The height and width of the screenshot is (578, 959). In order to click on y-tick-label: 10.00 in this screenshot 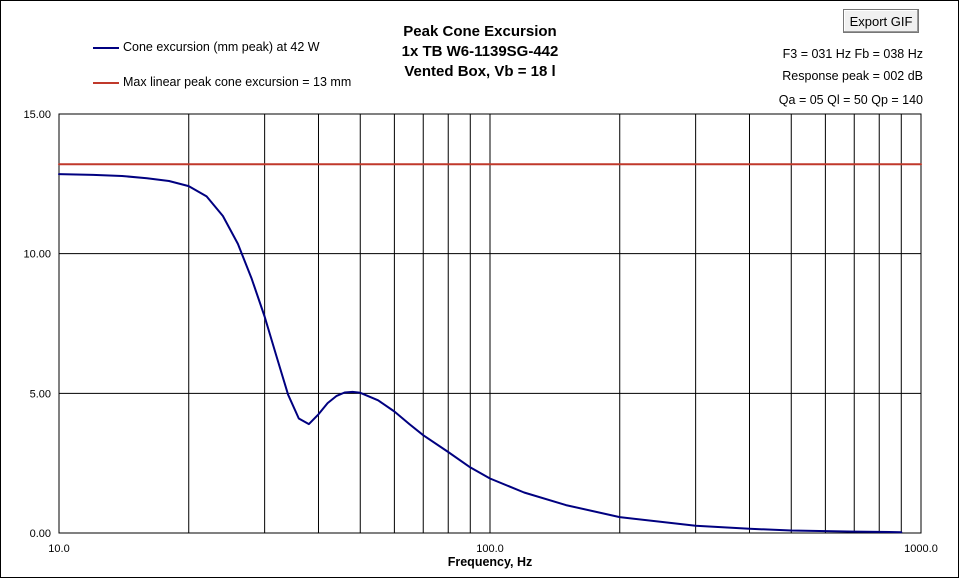, I will do `click(37, 255)`.